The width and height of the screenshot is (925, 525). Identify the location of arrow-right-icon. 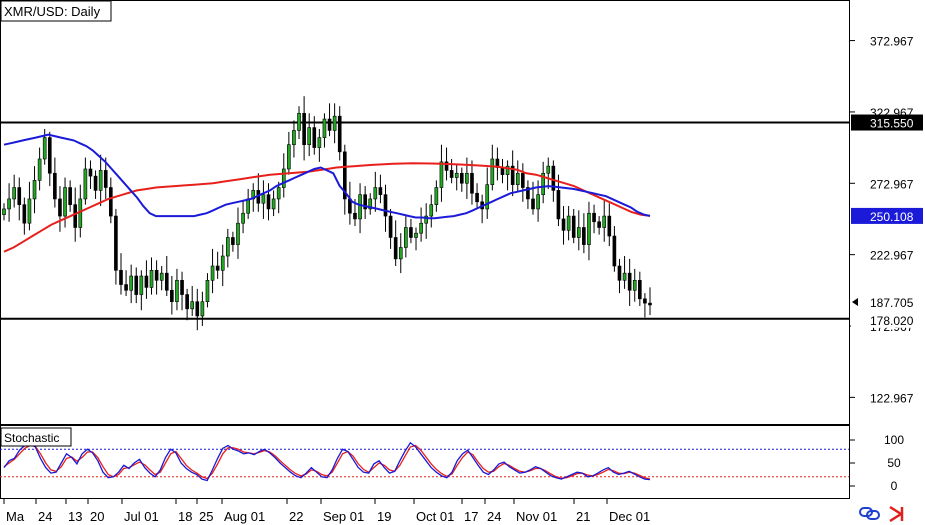
(896, 514).